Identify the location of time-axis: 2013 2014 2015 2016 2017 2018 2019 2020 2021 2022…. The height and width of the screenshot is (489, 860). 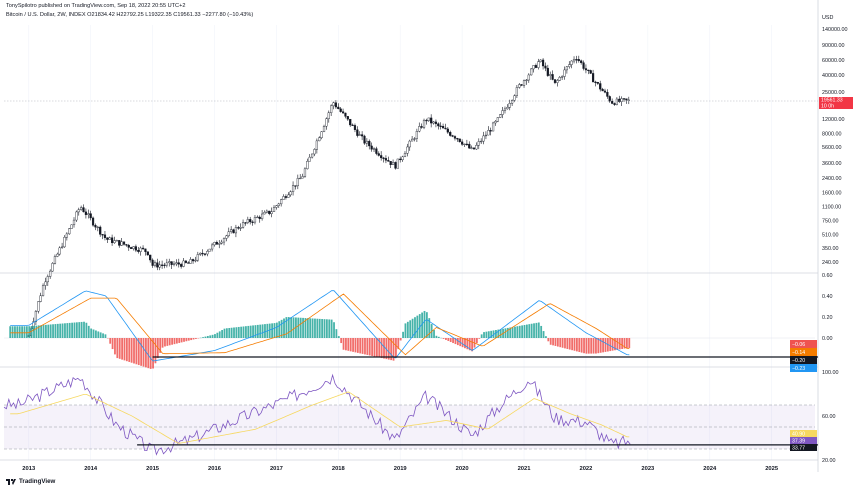
(400, 469).